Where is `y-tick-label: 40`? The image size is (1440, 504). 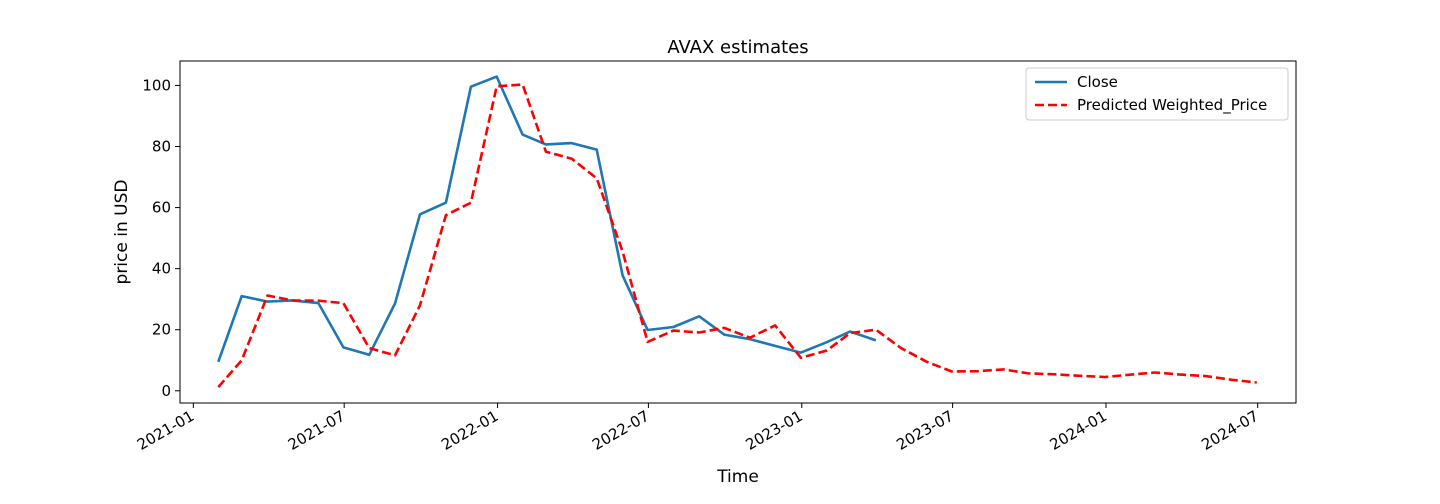
y-tick-label: 40 is located at coordinates (161, 269).